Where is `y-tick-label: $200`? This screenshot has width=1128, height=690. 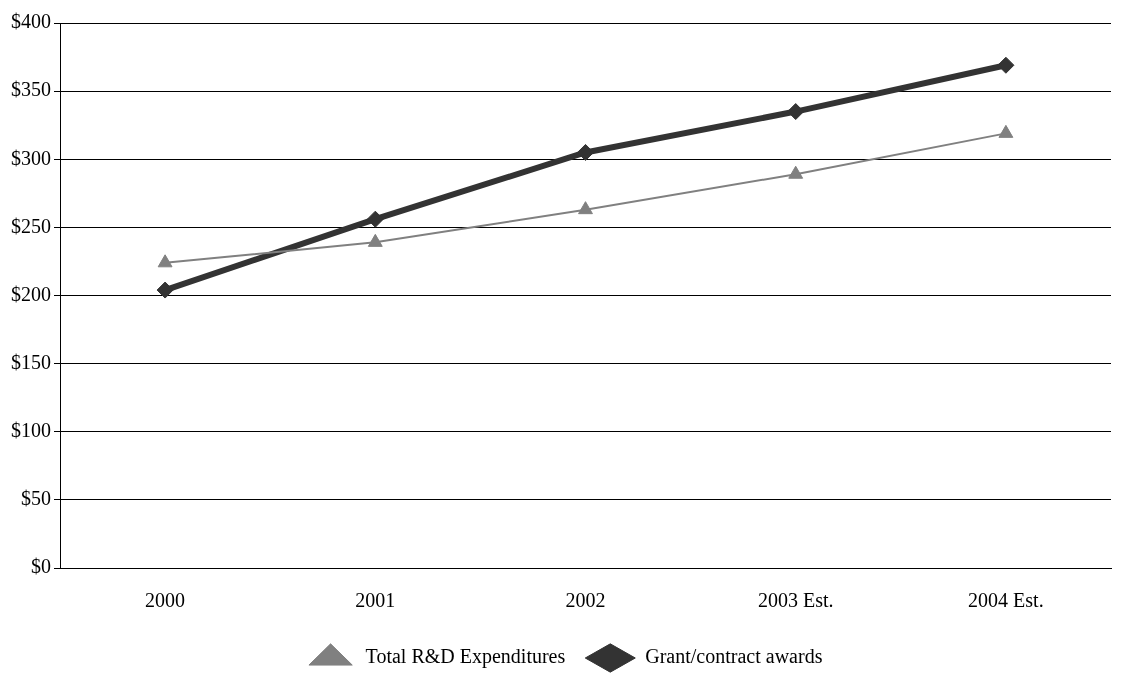 y-tick-label: $200 is located at coordinates (31, 293).